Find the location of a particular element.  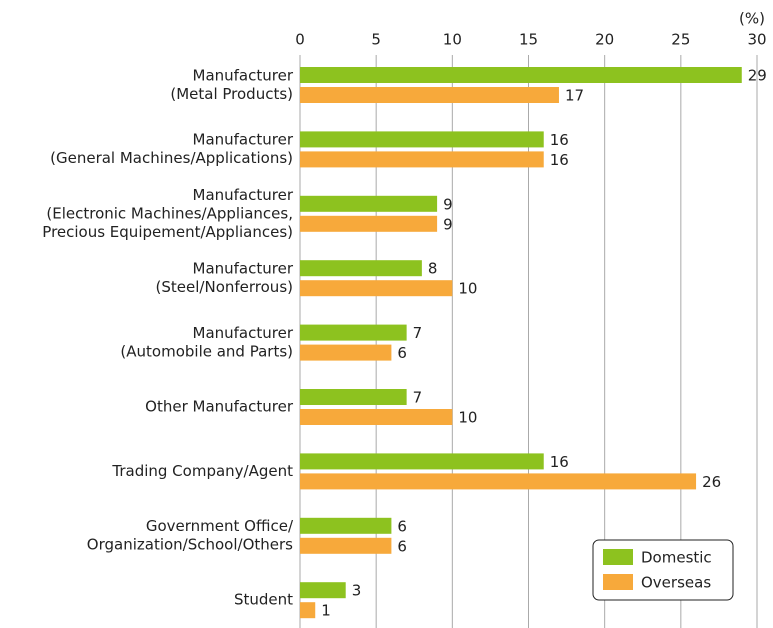

category-label: Student is located at coordinates (263, 600).